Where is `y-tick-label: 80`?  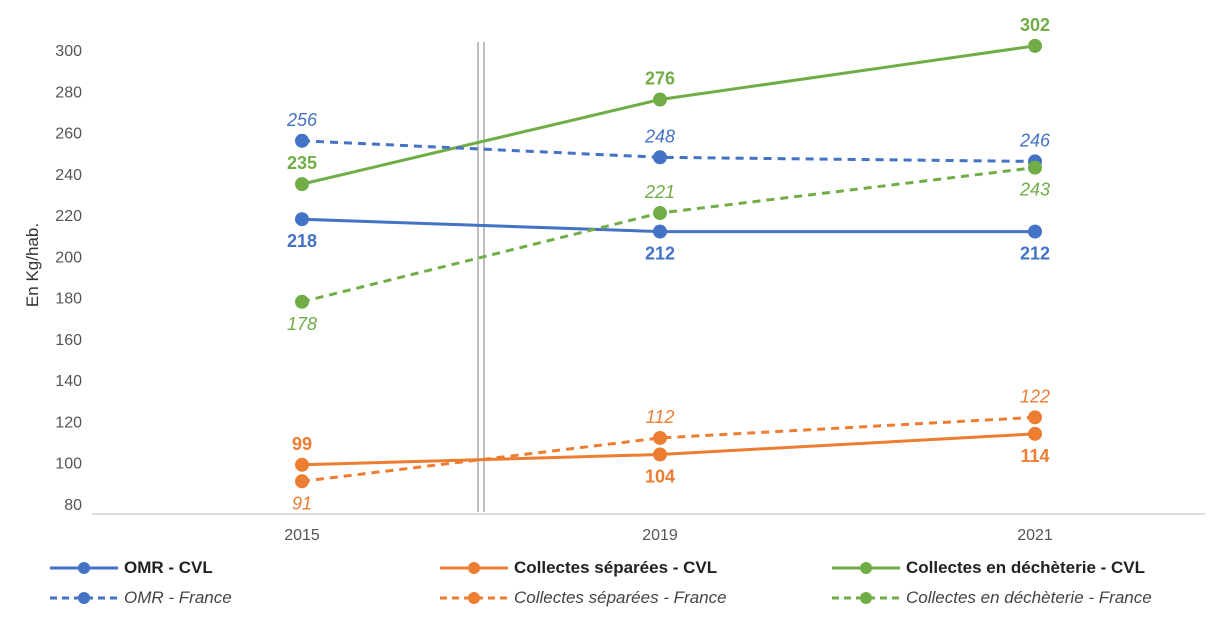
y-tick-label: 80 is located at coordinates (73, 505).